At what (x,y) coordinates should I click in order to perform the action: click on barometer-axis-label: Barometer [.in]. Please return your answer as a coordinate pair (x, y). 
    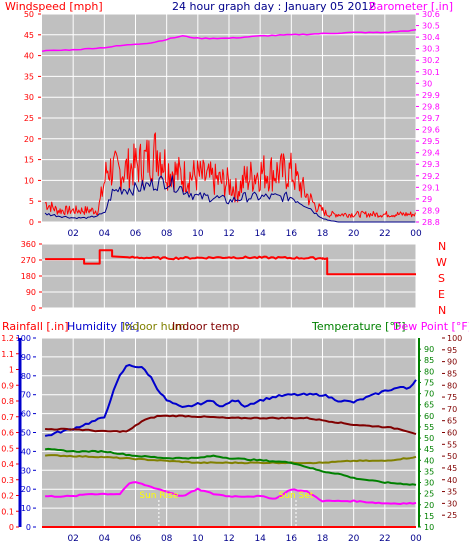
    Looking at the image, I should click on (411, 6).